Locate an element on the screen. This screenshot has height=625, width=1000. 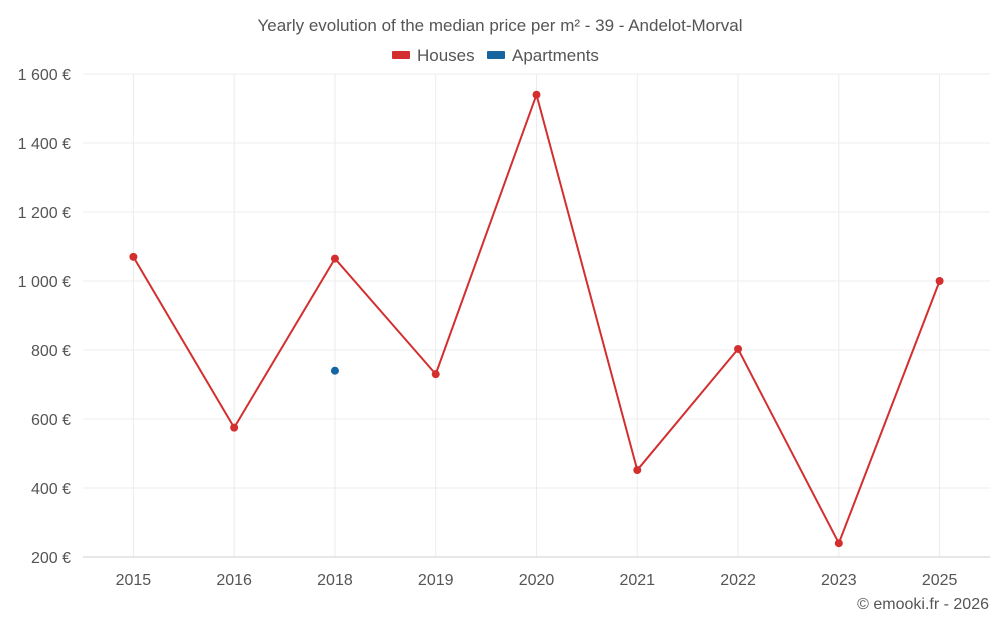
legend-swatch-apartments is located at coordinates (496, 55).